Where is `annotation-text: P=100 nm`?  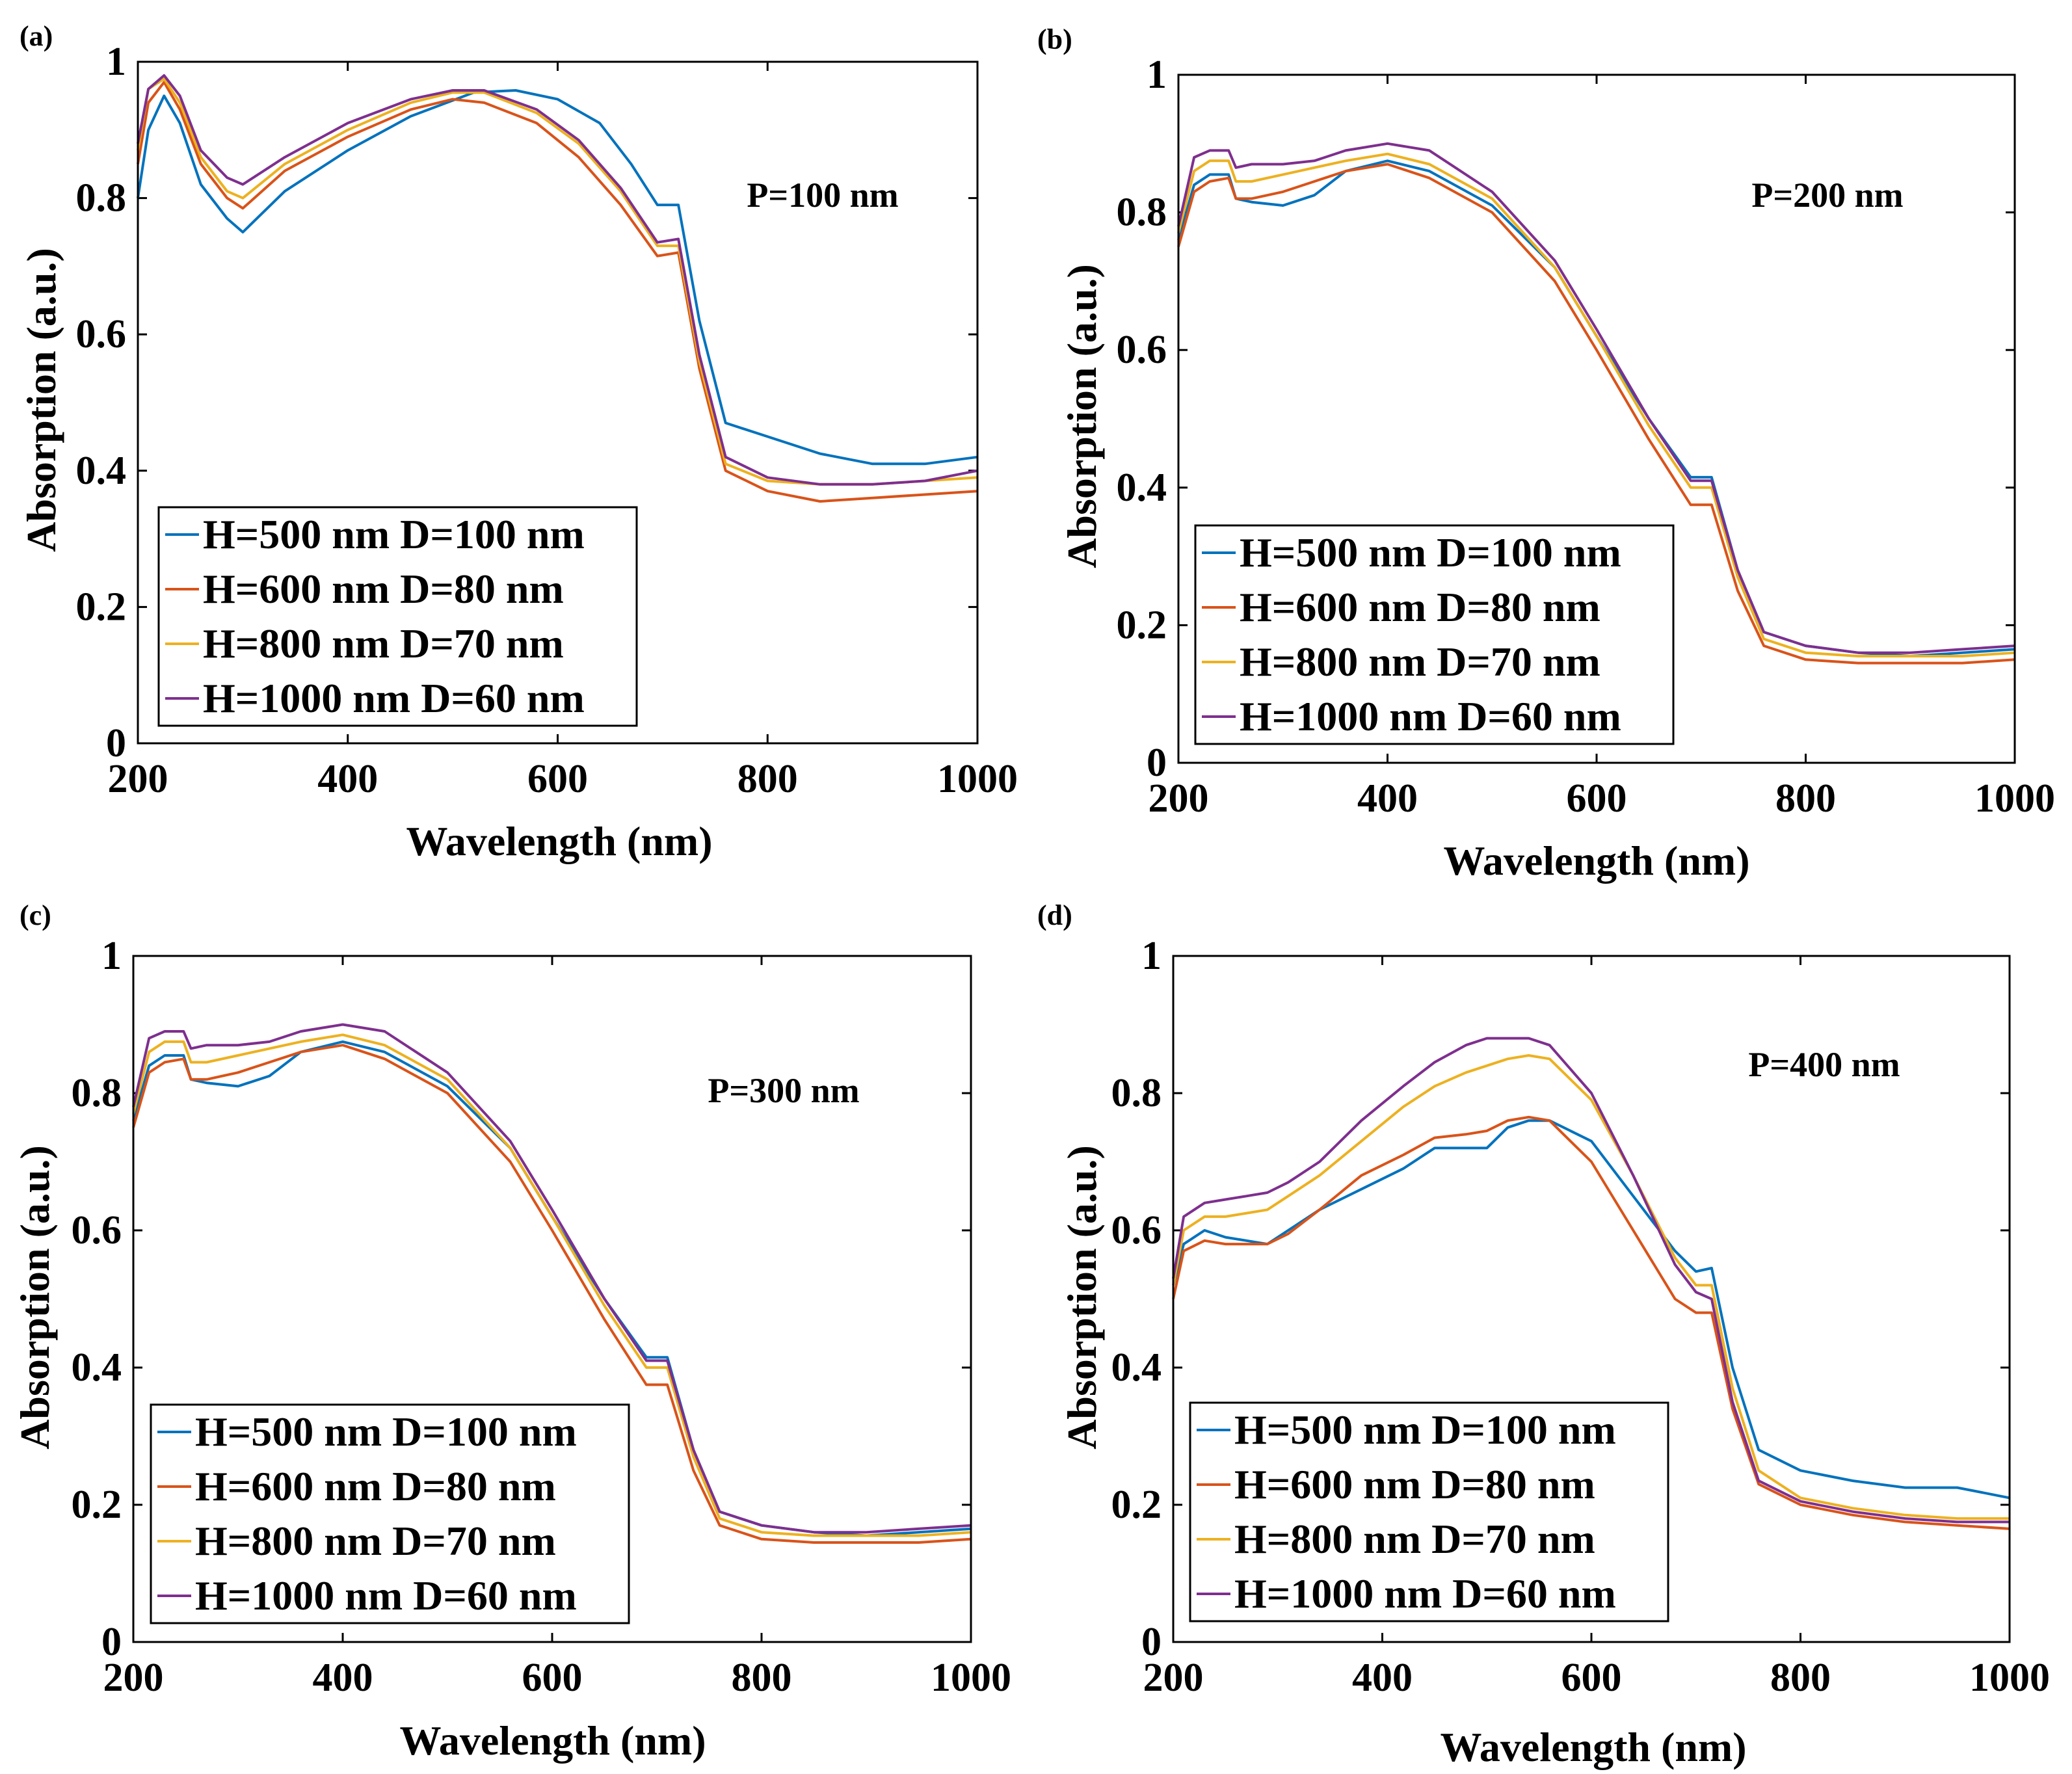
annotation-text: P=100 nm is located at coordinates (823, 195).